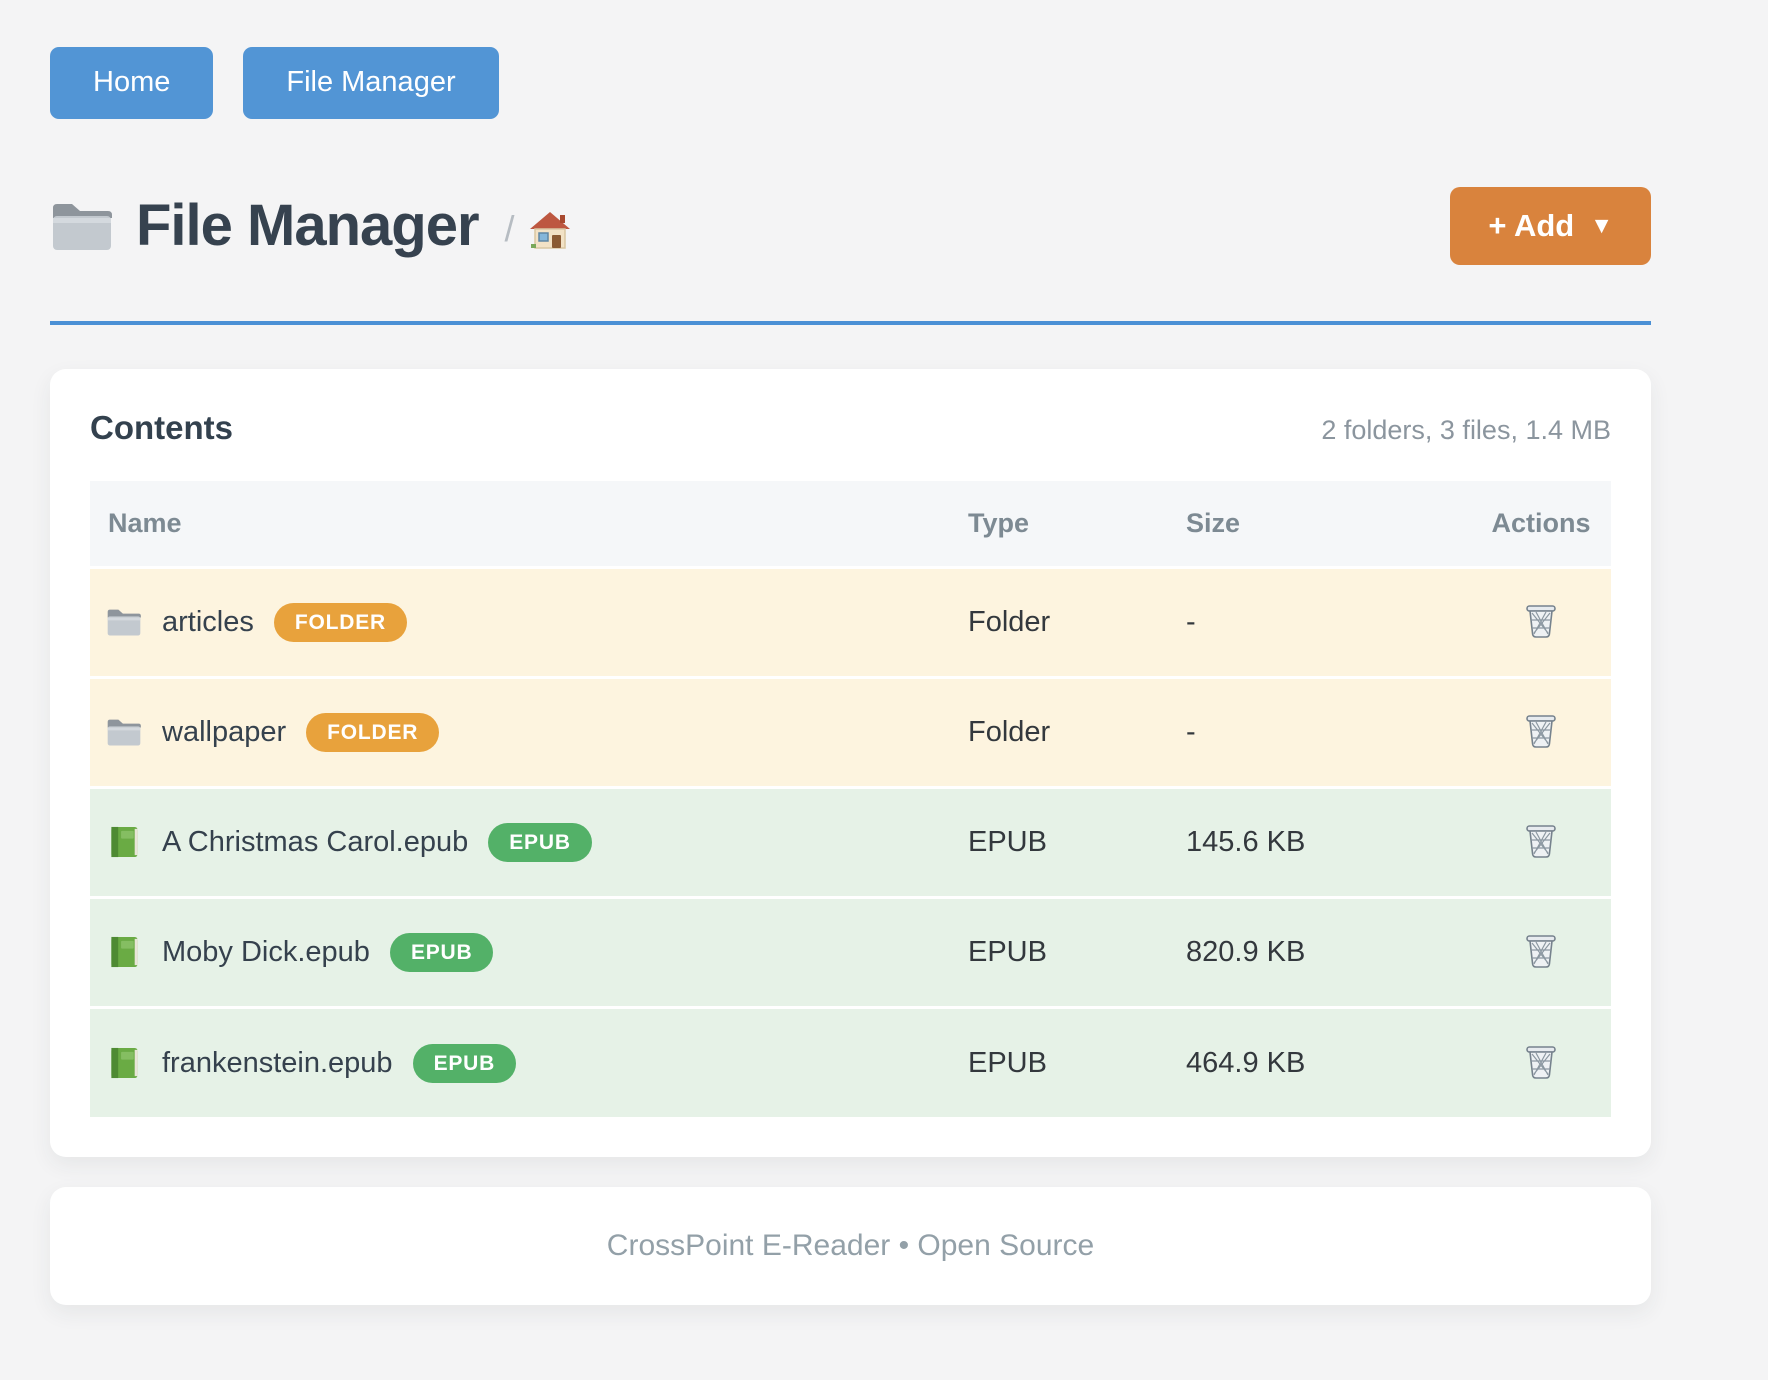 The height and width of the screenshot is (1380, 1768). I want to click on table-header-row: Name Type Size Actions, so click(850, 524).